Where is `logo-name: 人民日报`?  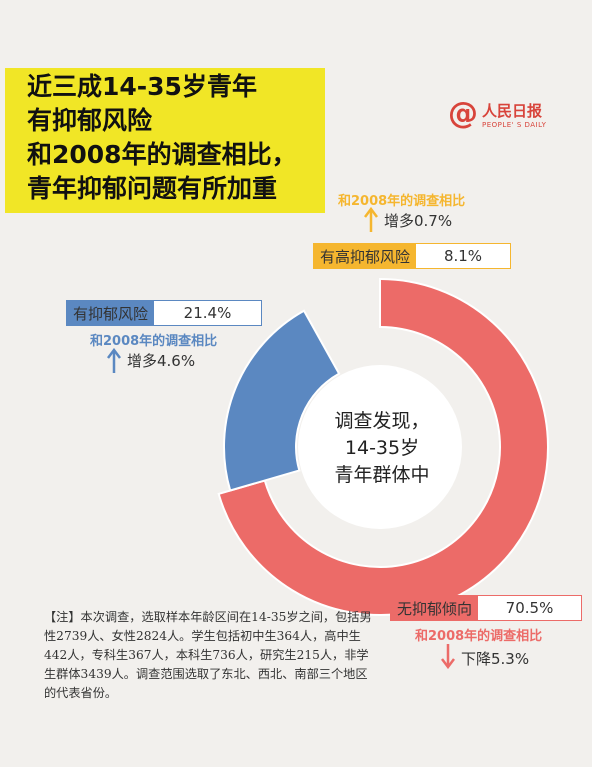
logo-name: 人民日报 is located at coordinates (512, 111).